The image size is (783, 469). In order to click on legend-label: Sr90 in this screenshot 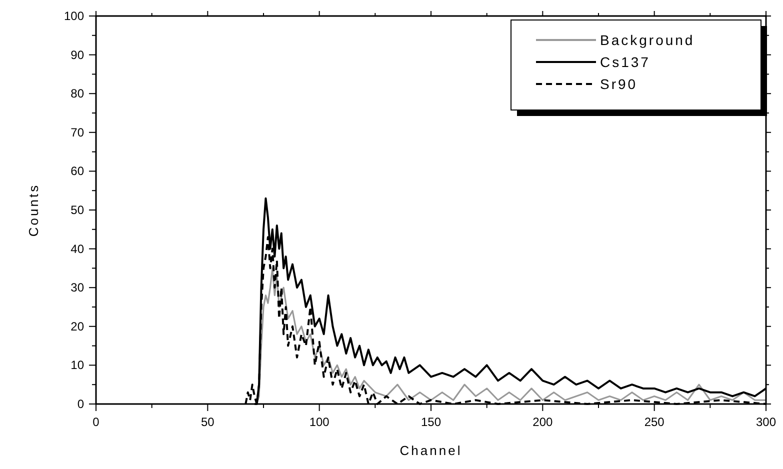, I will do `click(619, 84)`.